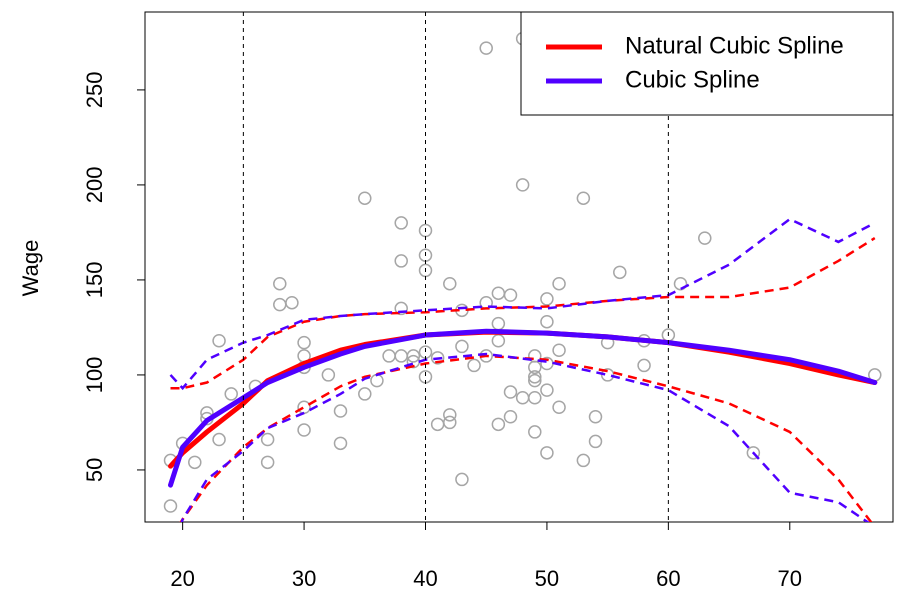  What do you see at coordinates (547, 578) in the screenshot?
I see `x-tick-label: 50` at bounding box center [547, 578].